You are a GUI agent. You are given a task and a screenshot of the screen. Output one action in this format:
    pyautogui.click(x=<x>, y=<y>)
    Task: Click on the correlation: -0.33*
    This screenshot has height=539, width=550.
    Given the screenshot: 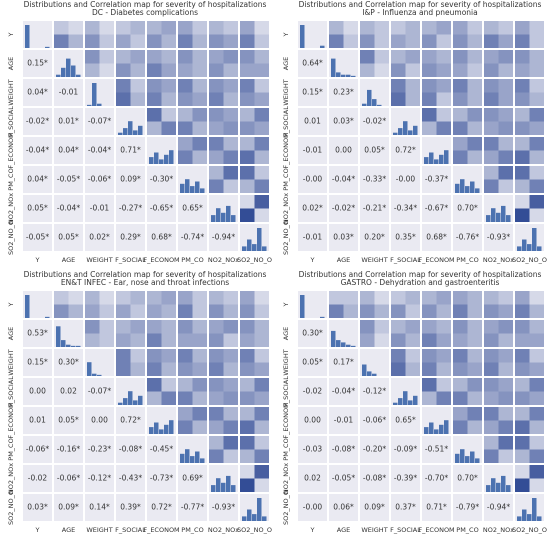 What is the action you would take?
    pyautogui.click(x=374, y=179)
    